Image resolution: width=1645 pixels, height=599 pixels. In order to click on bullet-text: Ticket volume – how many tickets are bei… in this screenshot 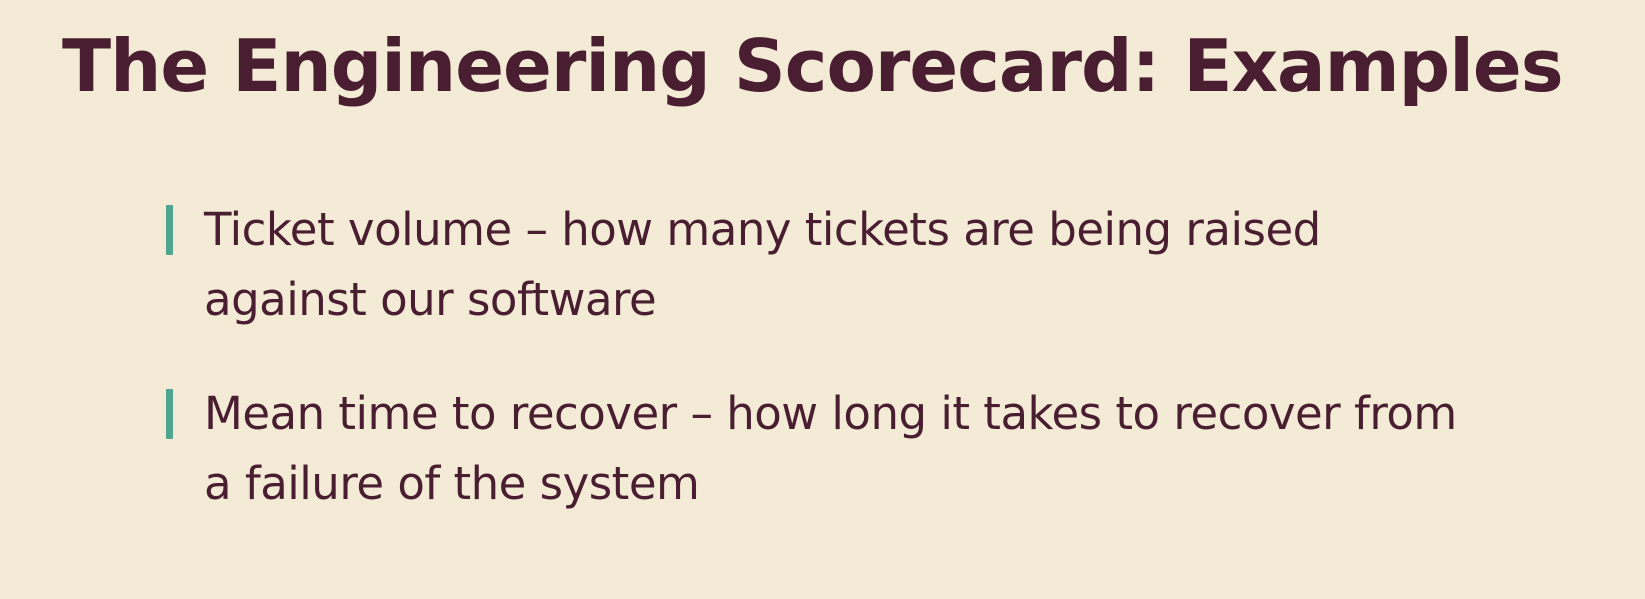, I will do `click(762, 264)`.